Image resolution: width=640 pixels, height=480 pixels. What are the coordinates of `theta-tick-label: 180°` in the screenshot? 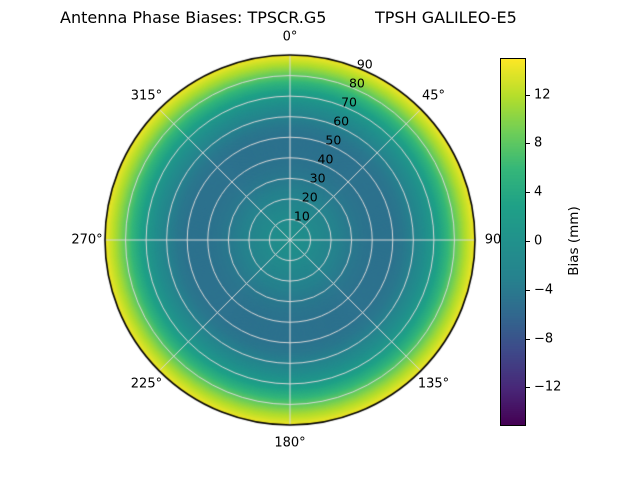 It's located at (290, 443).